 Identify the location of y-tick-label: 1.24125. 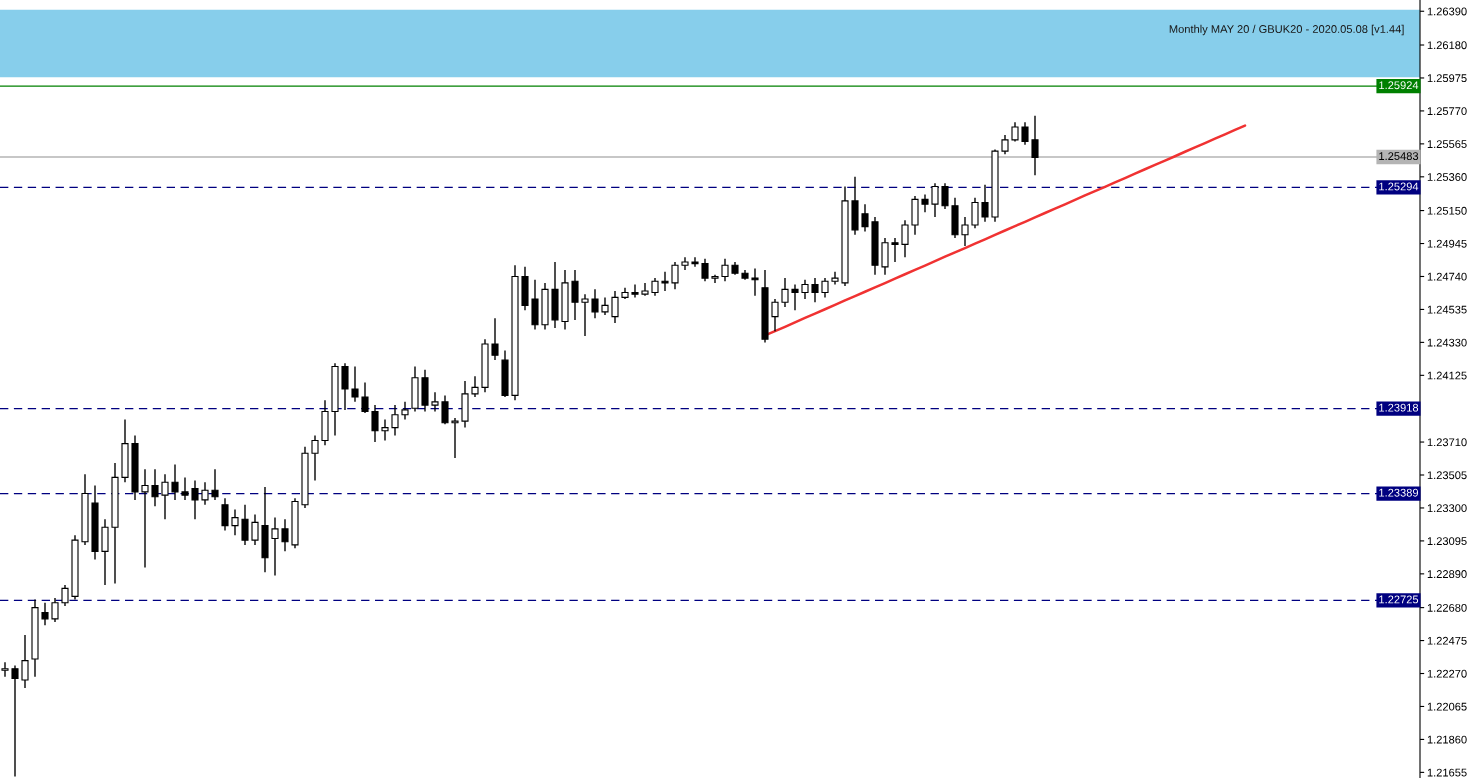
(1447, 375).